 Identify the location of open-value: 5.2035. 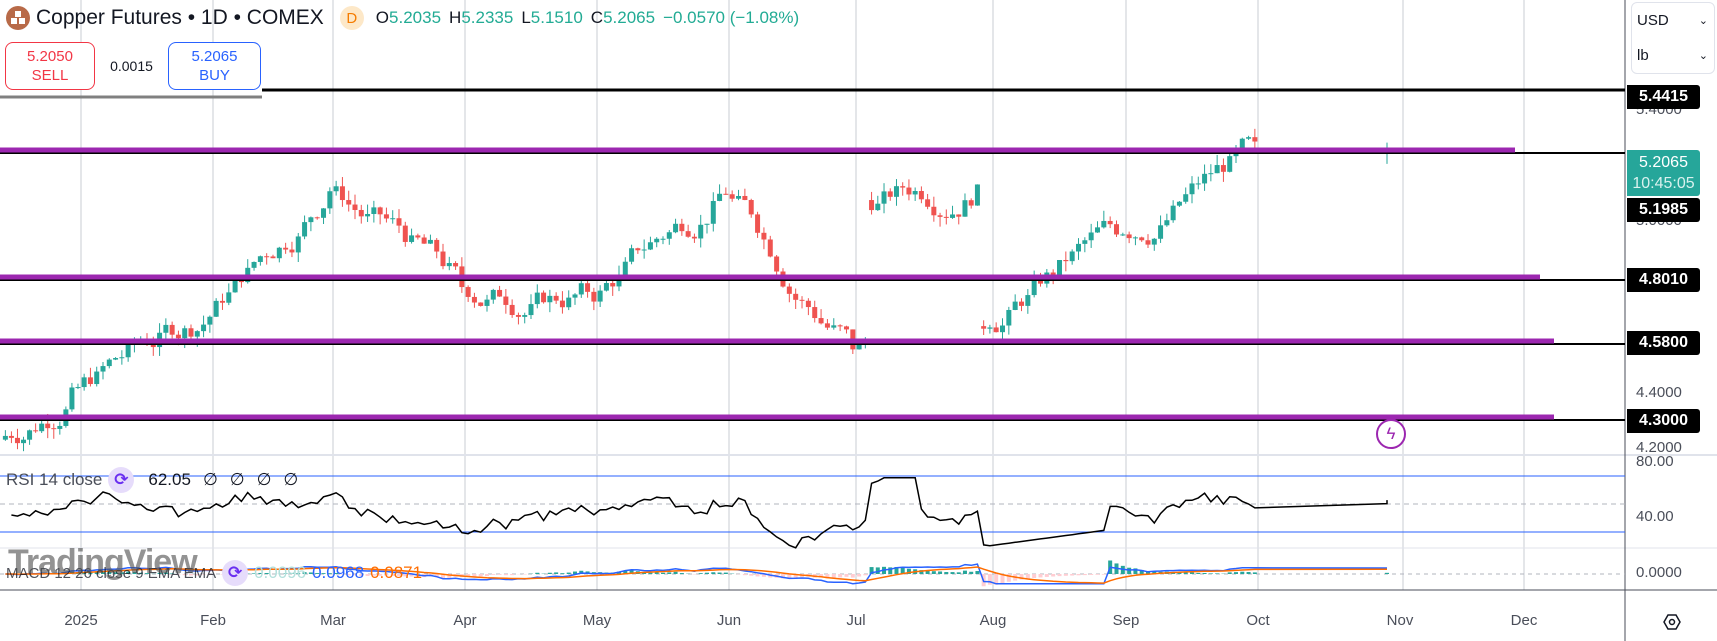
(415, 17).